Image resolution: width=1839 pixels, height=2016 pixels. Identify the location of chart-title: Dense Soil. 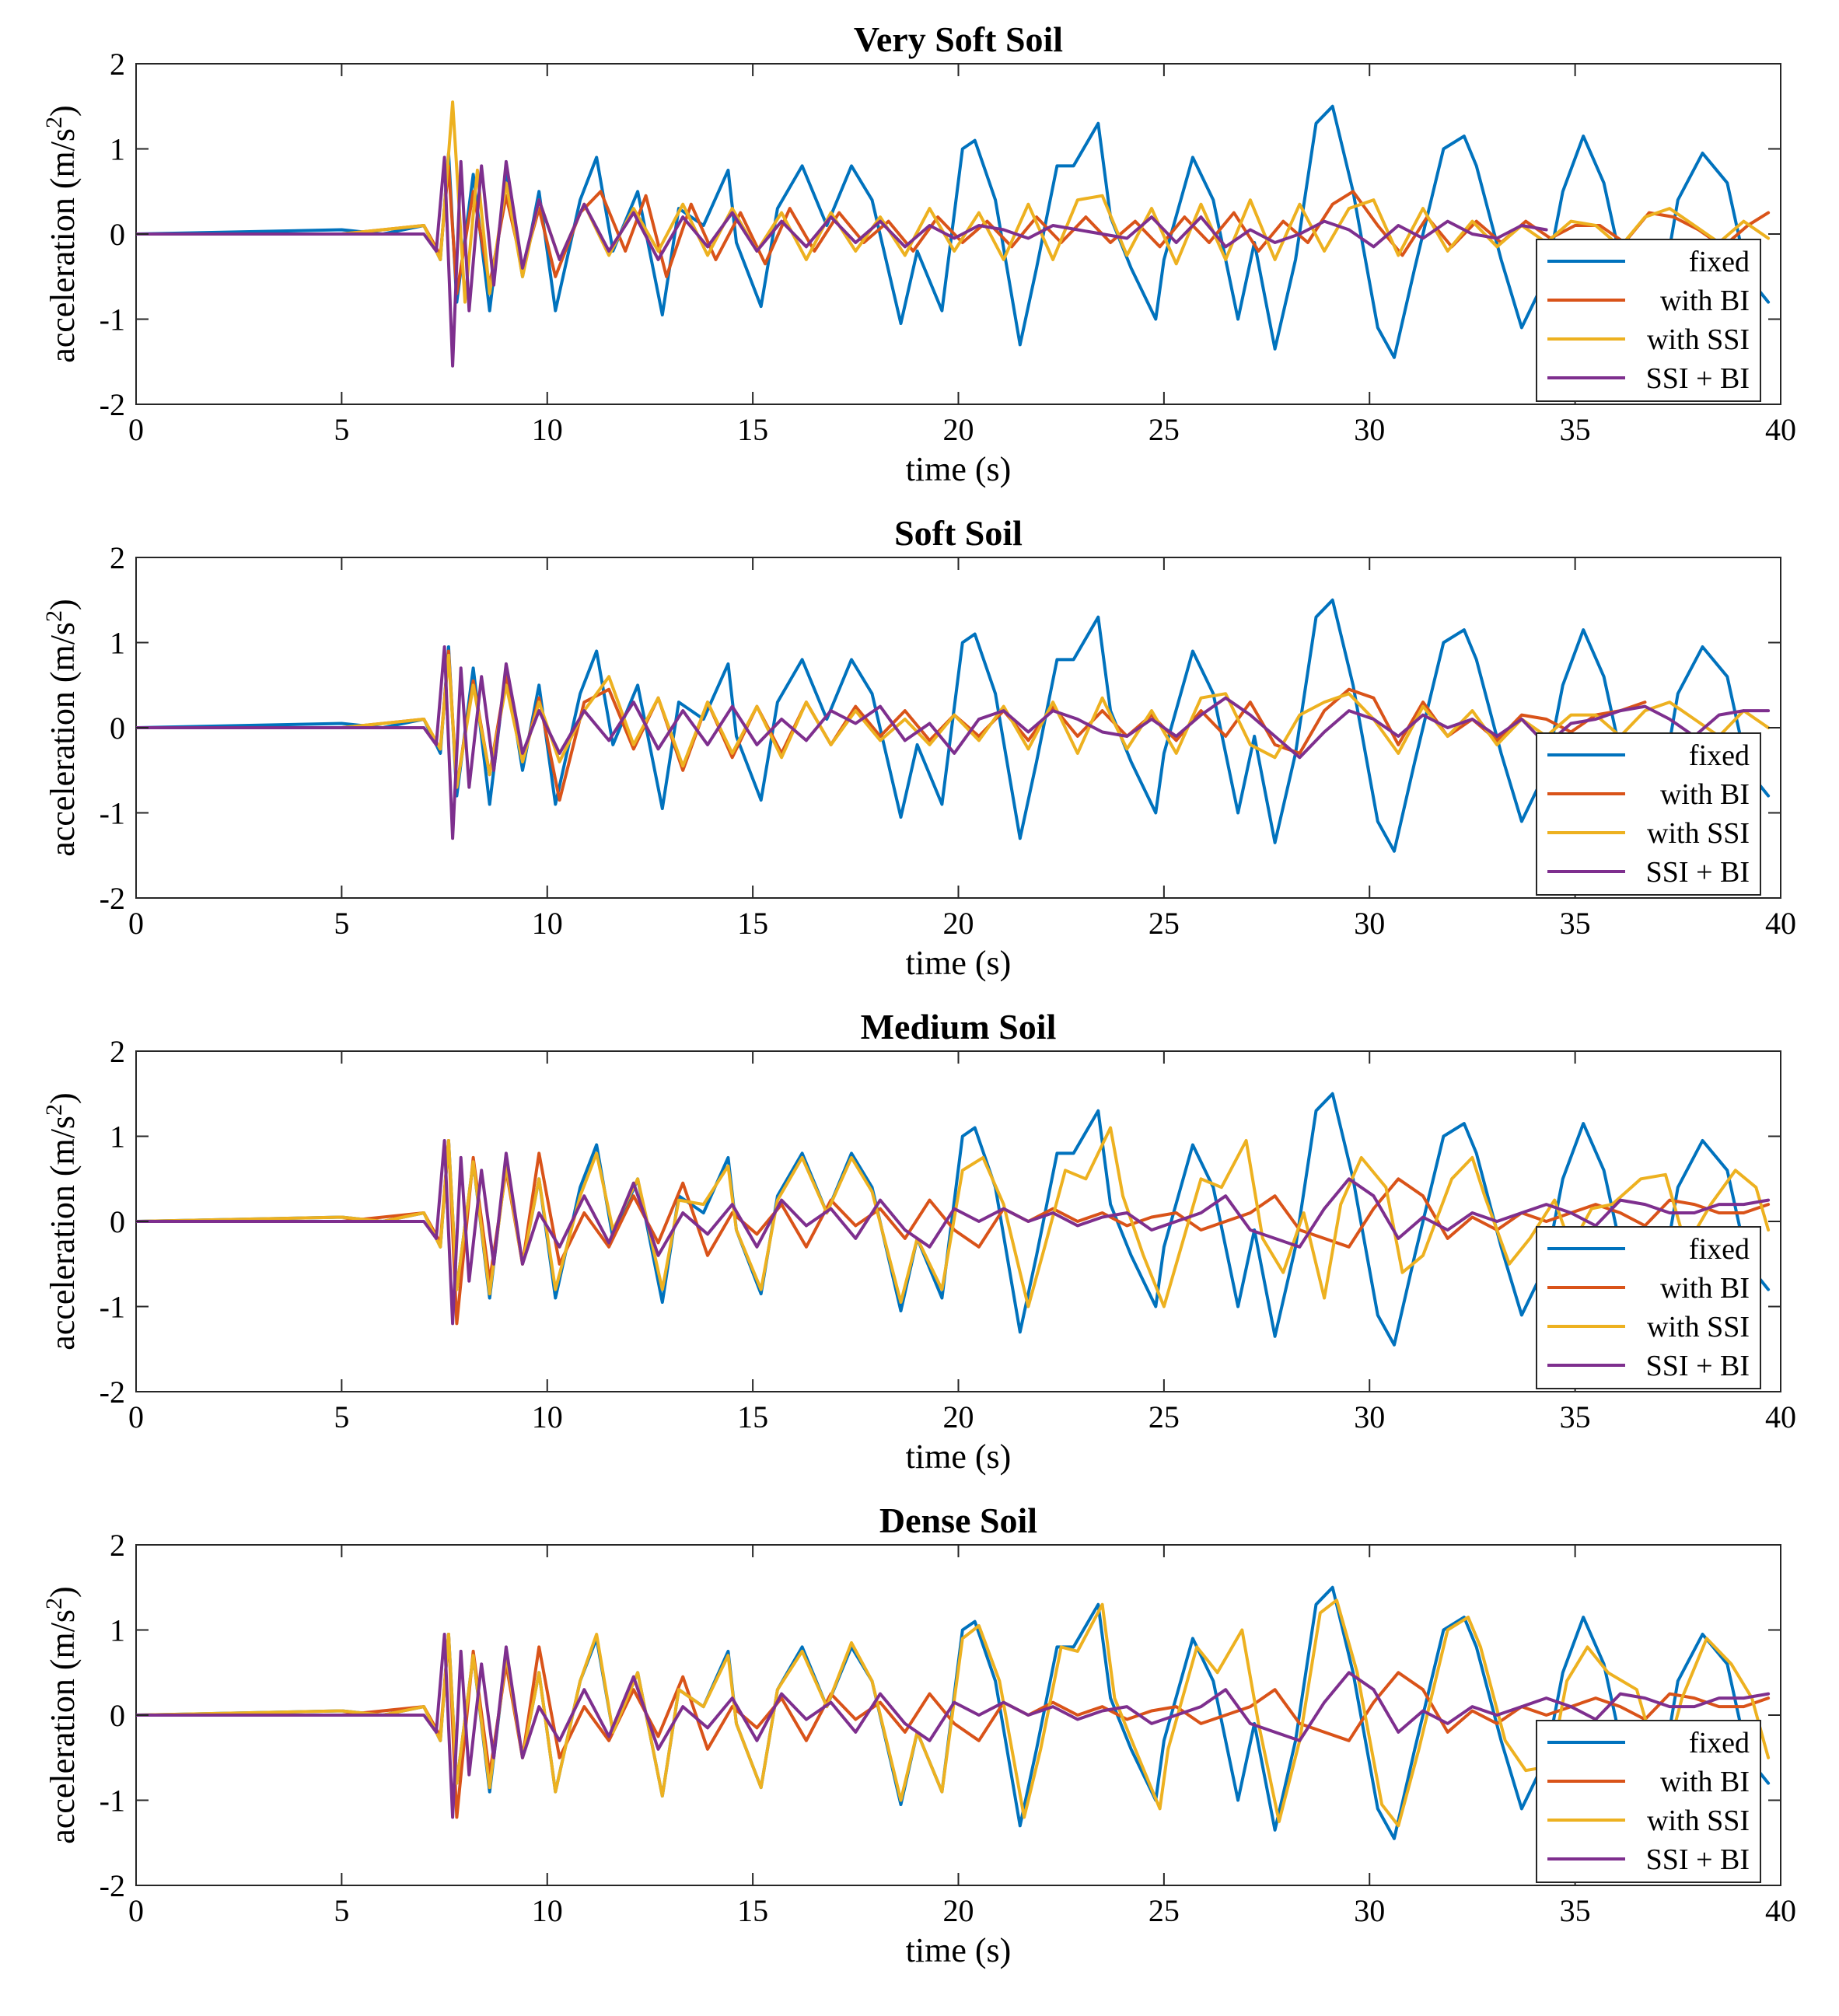
(958, 1520).